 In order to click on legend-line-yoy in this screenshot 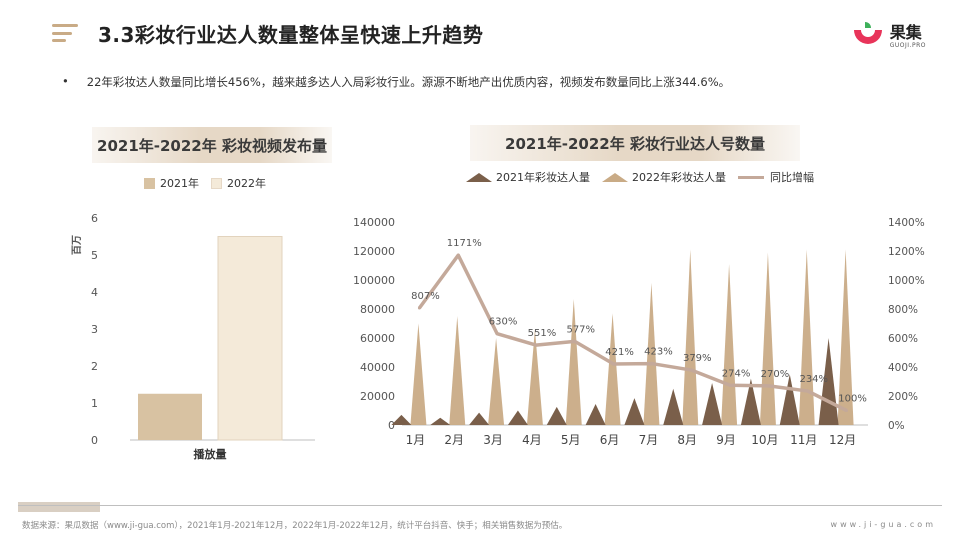, I will do `click(751, 177)`.